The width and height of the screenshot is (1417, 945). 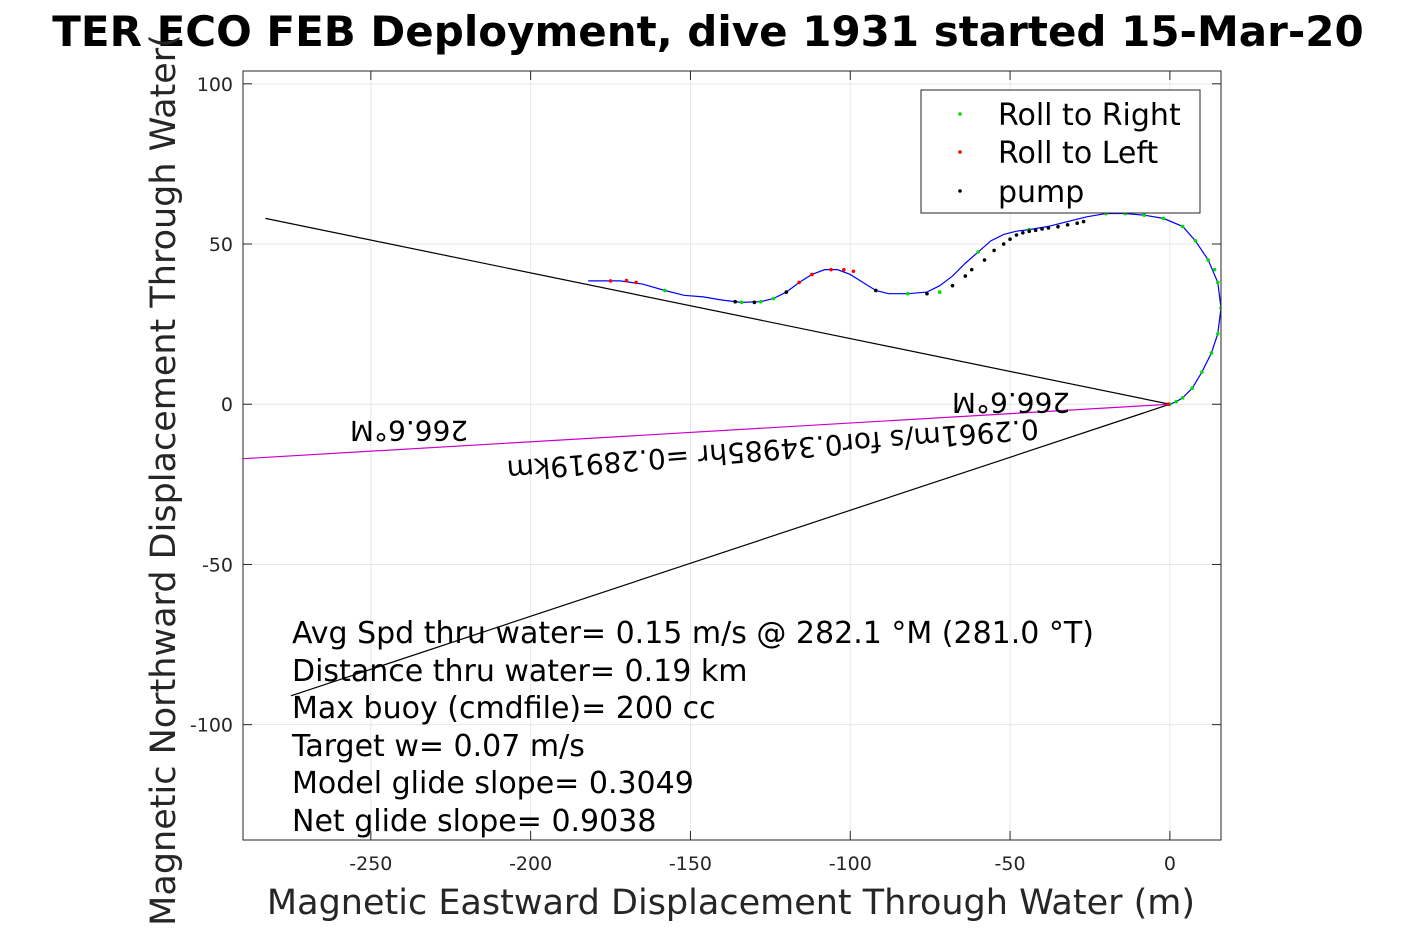 I want to click on legend-label-roll-left: Roll to Left, so click(x=1078, y=153).